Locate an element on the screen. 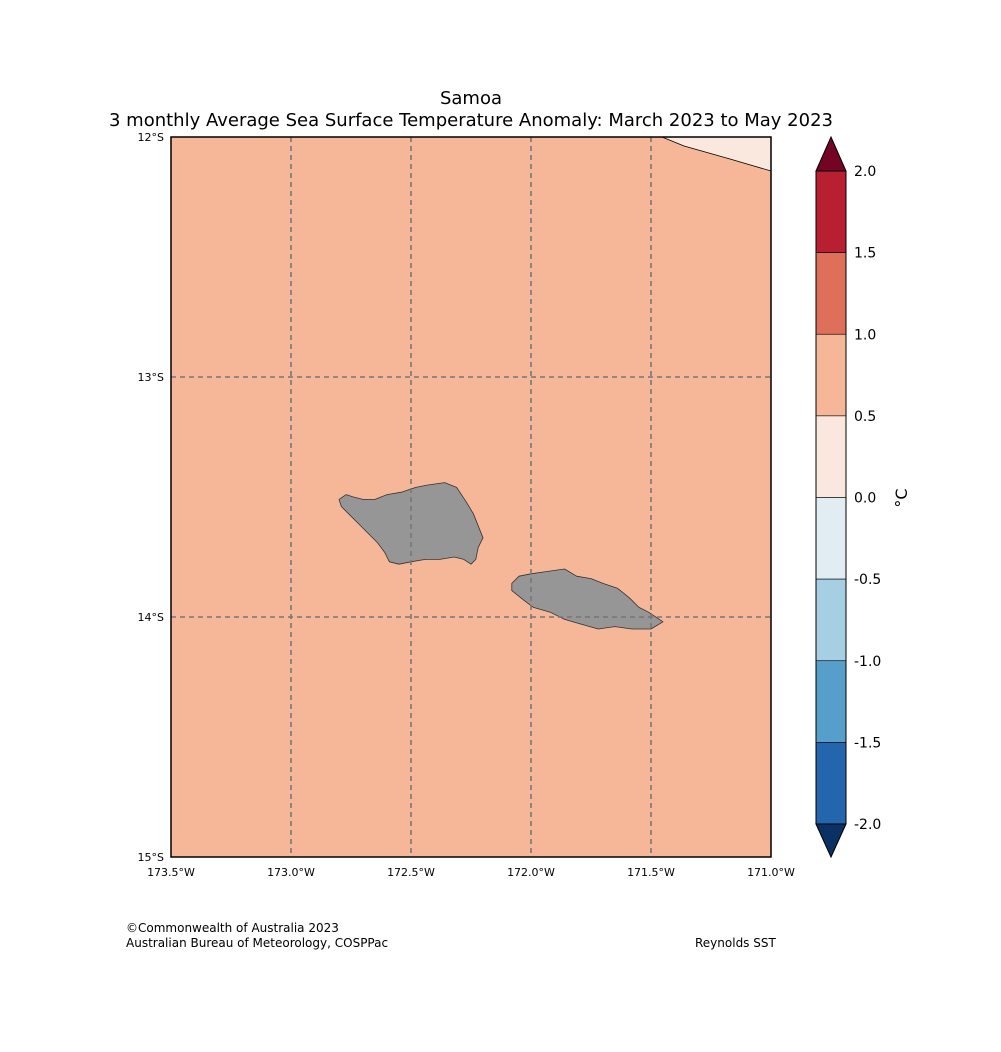 The width and height of the screenshot is (1001, 1052). longitude-tick-label: 171.0°W is located at coordinates (771, 872).